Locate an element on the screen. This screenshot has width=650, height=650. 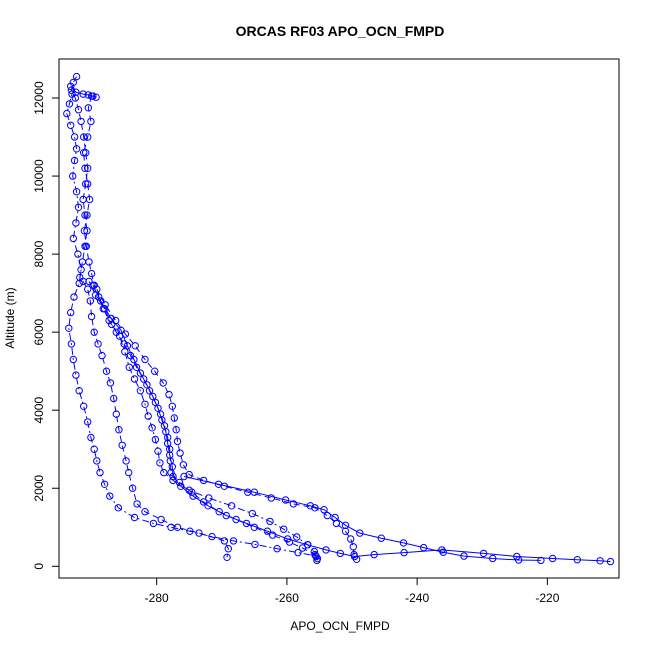
x-tick-label: -260 is located at coordinates (287, 598).